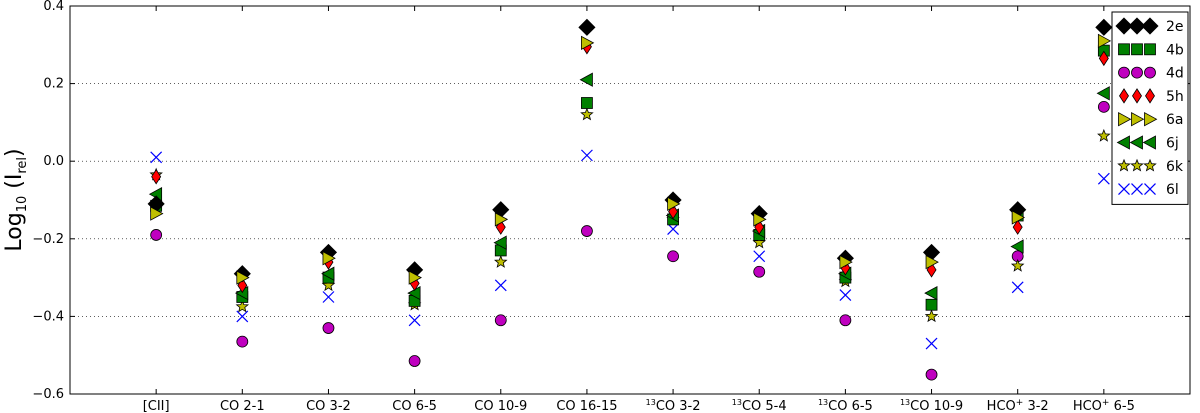 The width and height of the screenshot is (1200, 413). I want to click on legend-box, so click(1150, 108).